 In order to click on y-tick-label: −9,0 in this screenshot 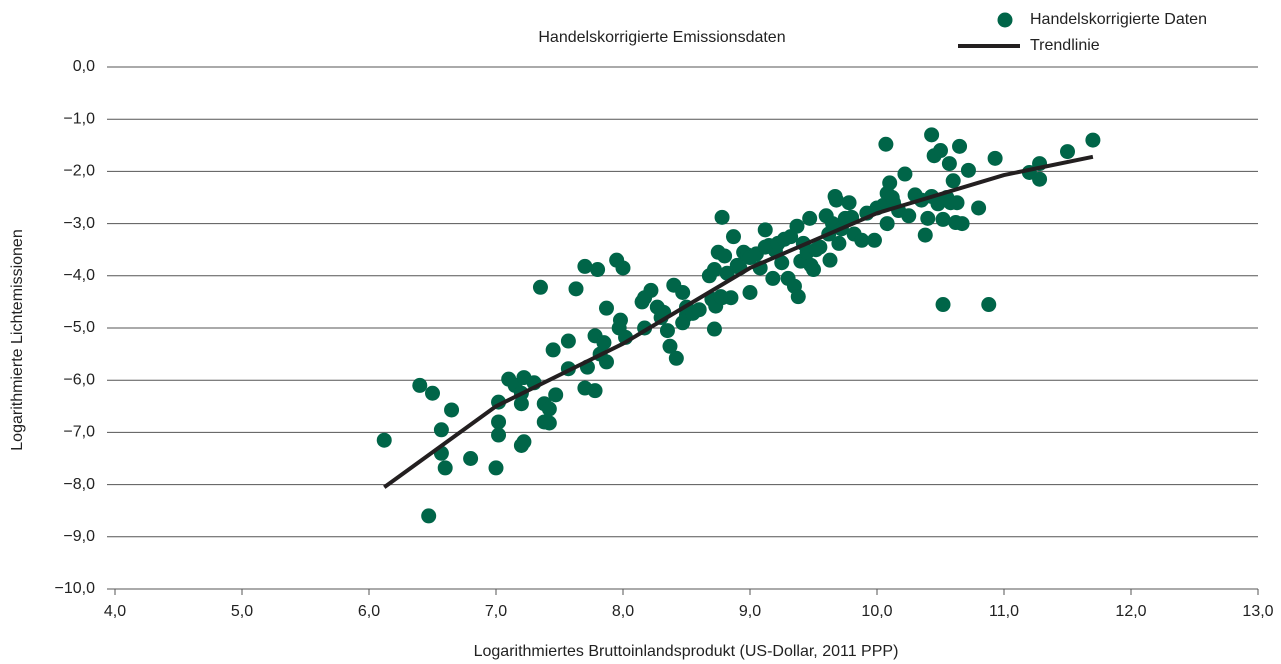, I will do `click(79, 536)`.